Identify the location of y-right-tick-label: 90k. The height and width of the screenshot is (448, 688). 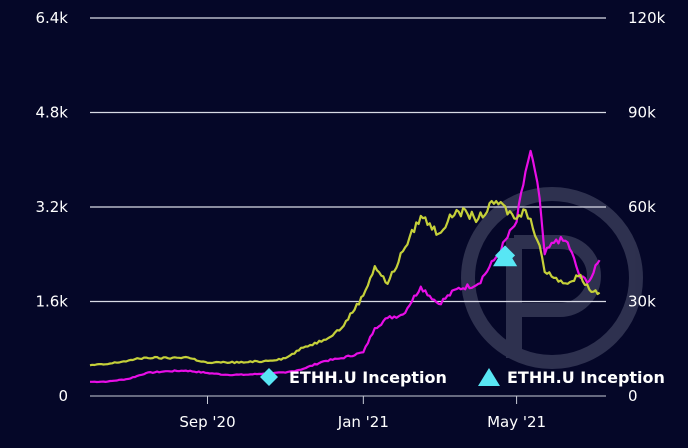
(642, 113).